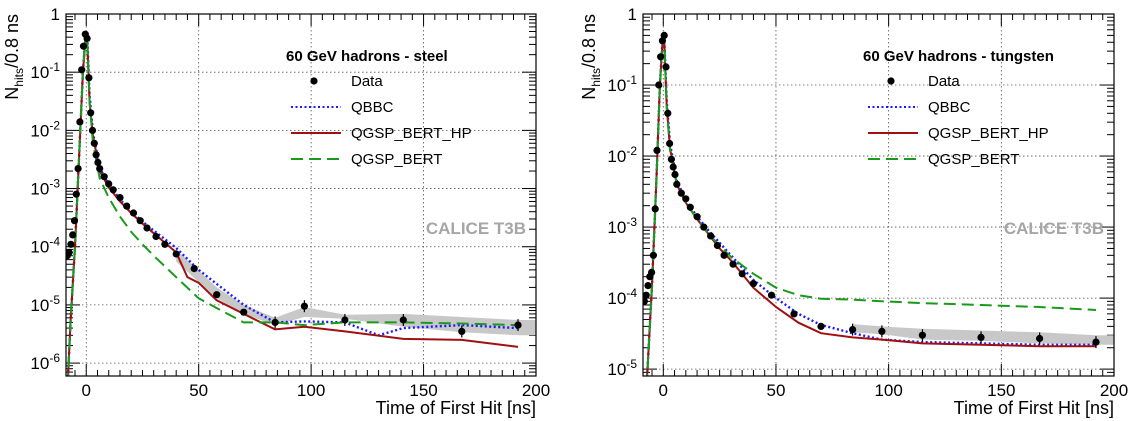 This screenshot has width=1134, height=421. Describe the element at coordinates (86, 390) in the screenshot. I see `x-tick-label: 0` at that location.